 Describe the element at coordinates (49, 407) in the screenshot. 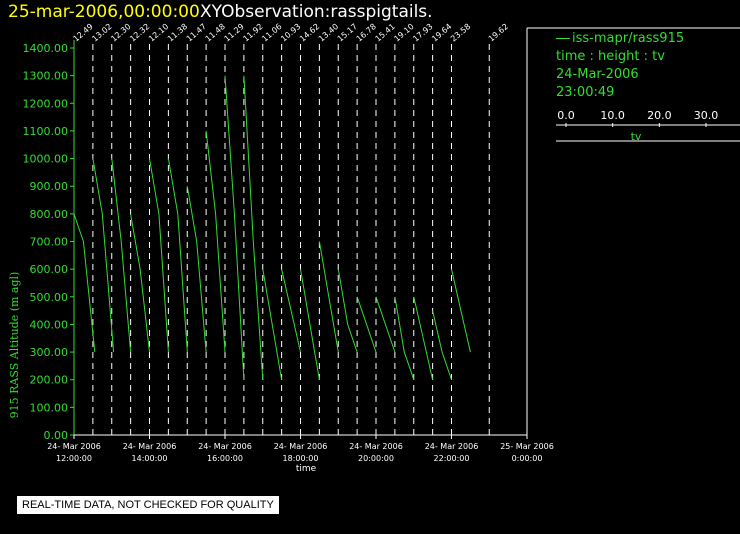

I see `y-tick-label: 100.00` at that location.